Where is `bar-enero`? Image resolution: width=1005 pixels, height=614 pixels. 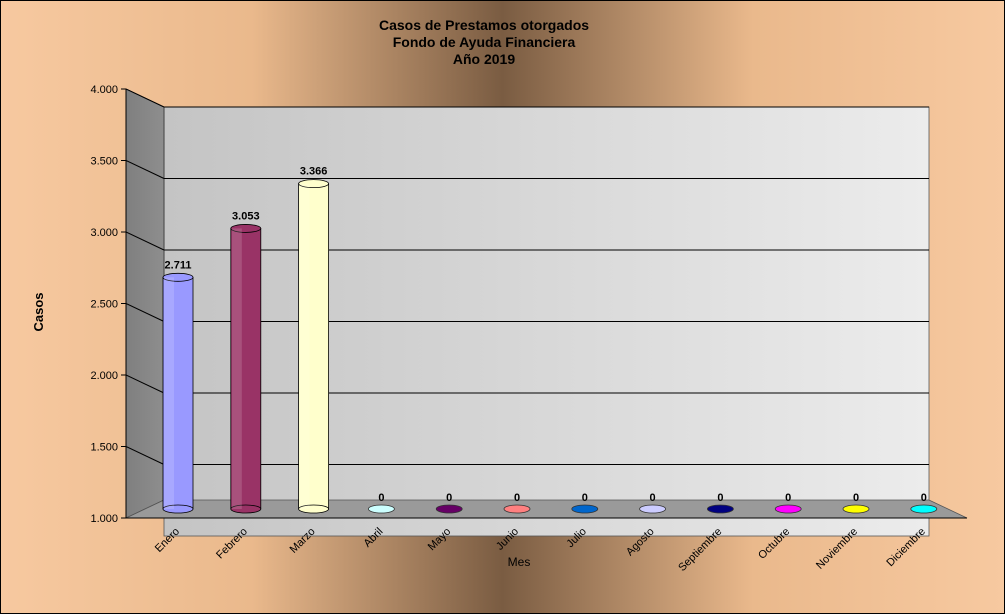
bar-enero is located at coordinates (178, 393).